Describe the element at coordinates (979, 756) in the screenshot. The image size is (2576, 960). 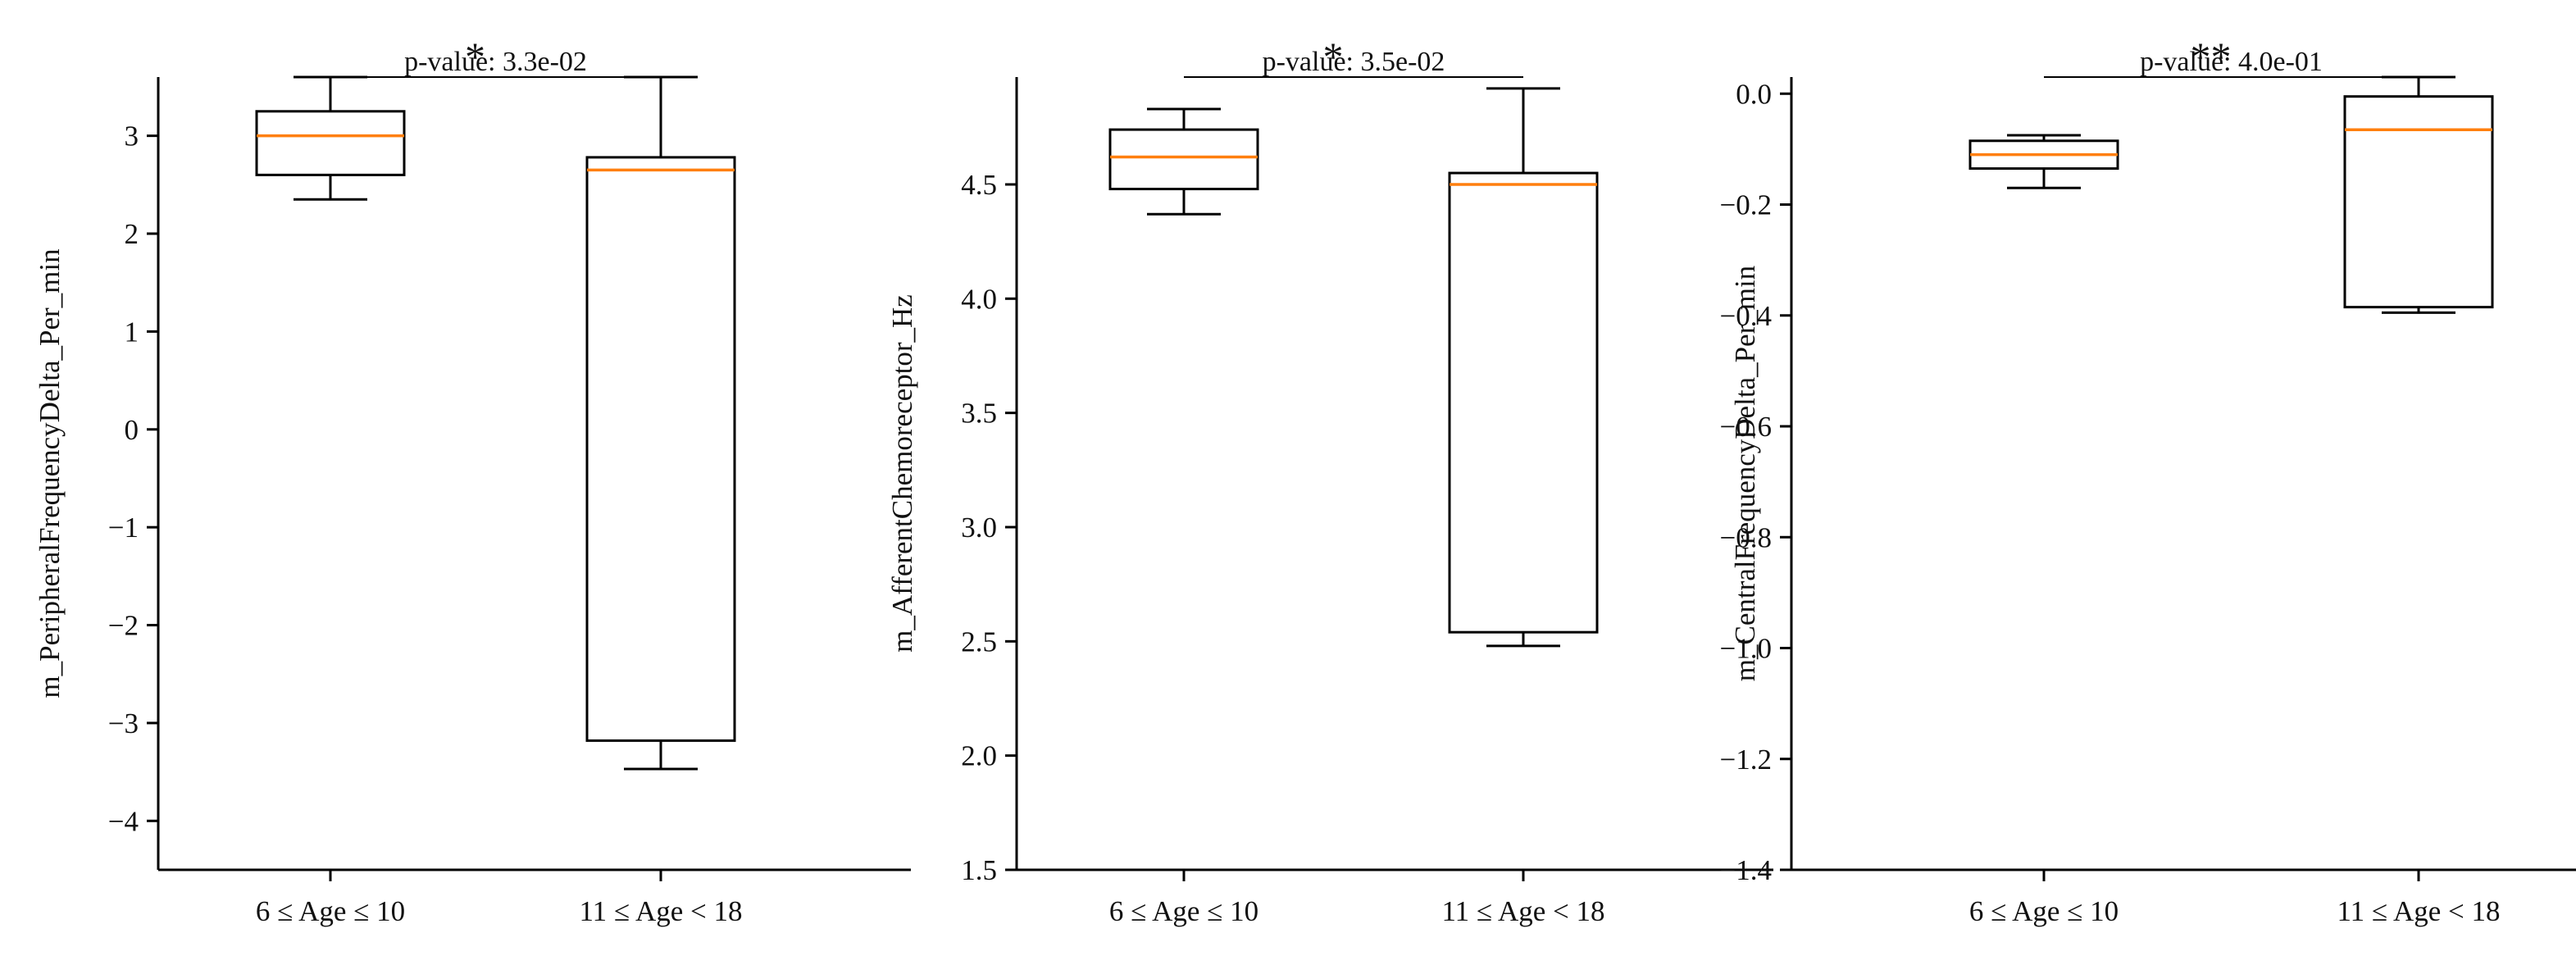
I see `y-tick-label: 2.0` at that location.